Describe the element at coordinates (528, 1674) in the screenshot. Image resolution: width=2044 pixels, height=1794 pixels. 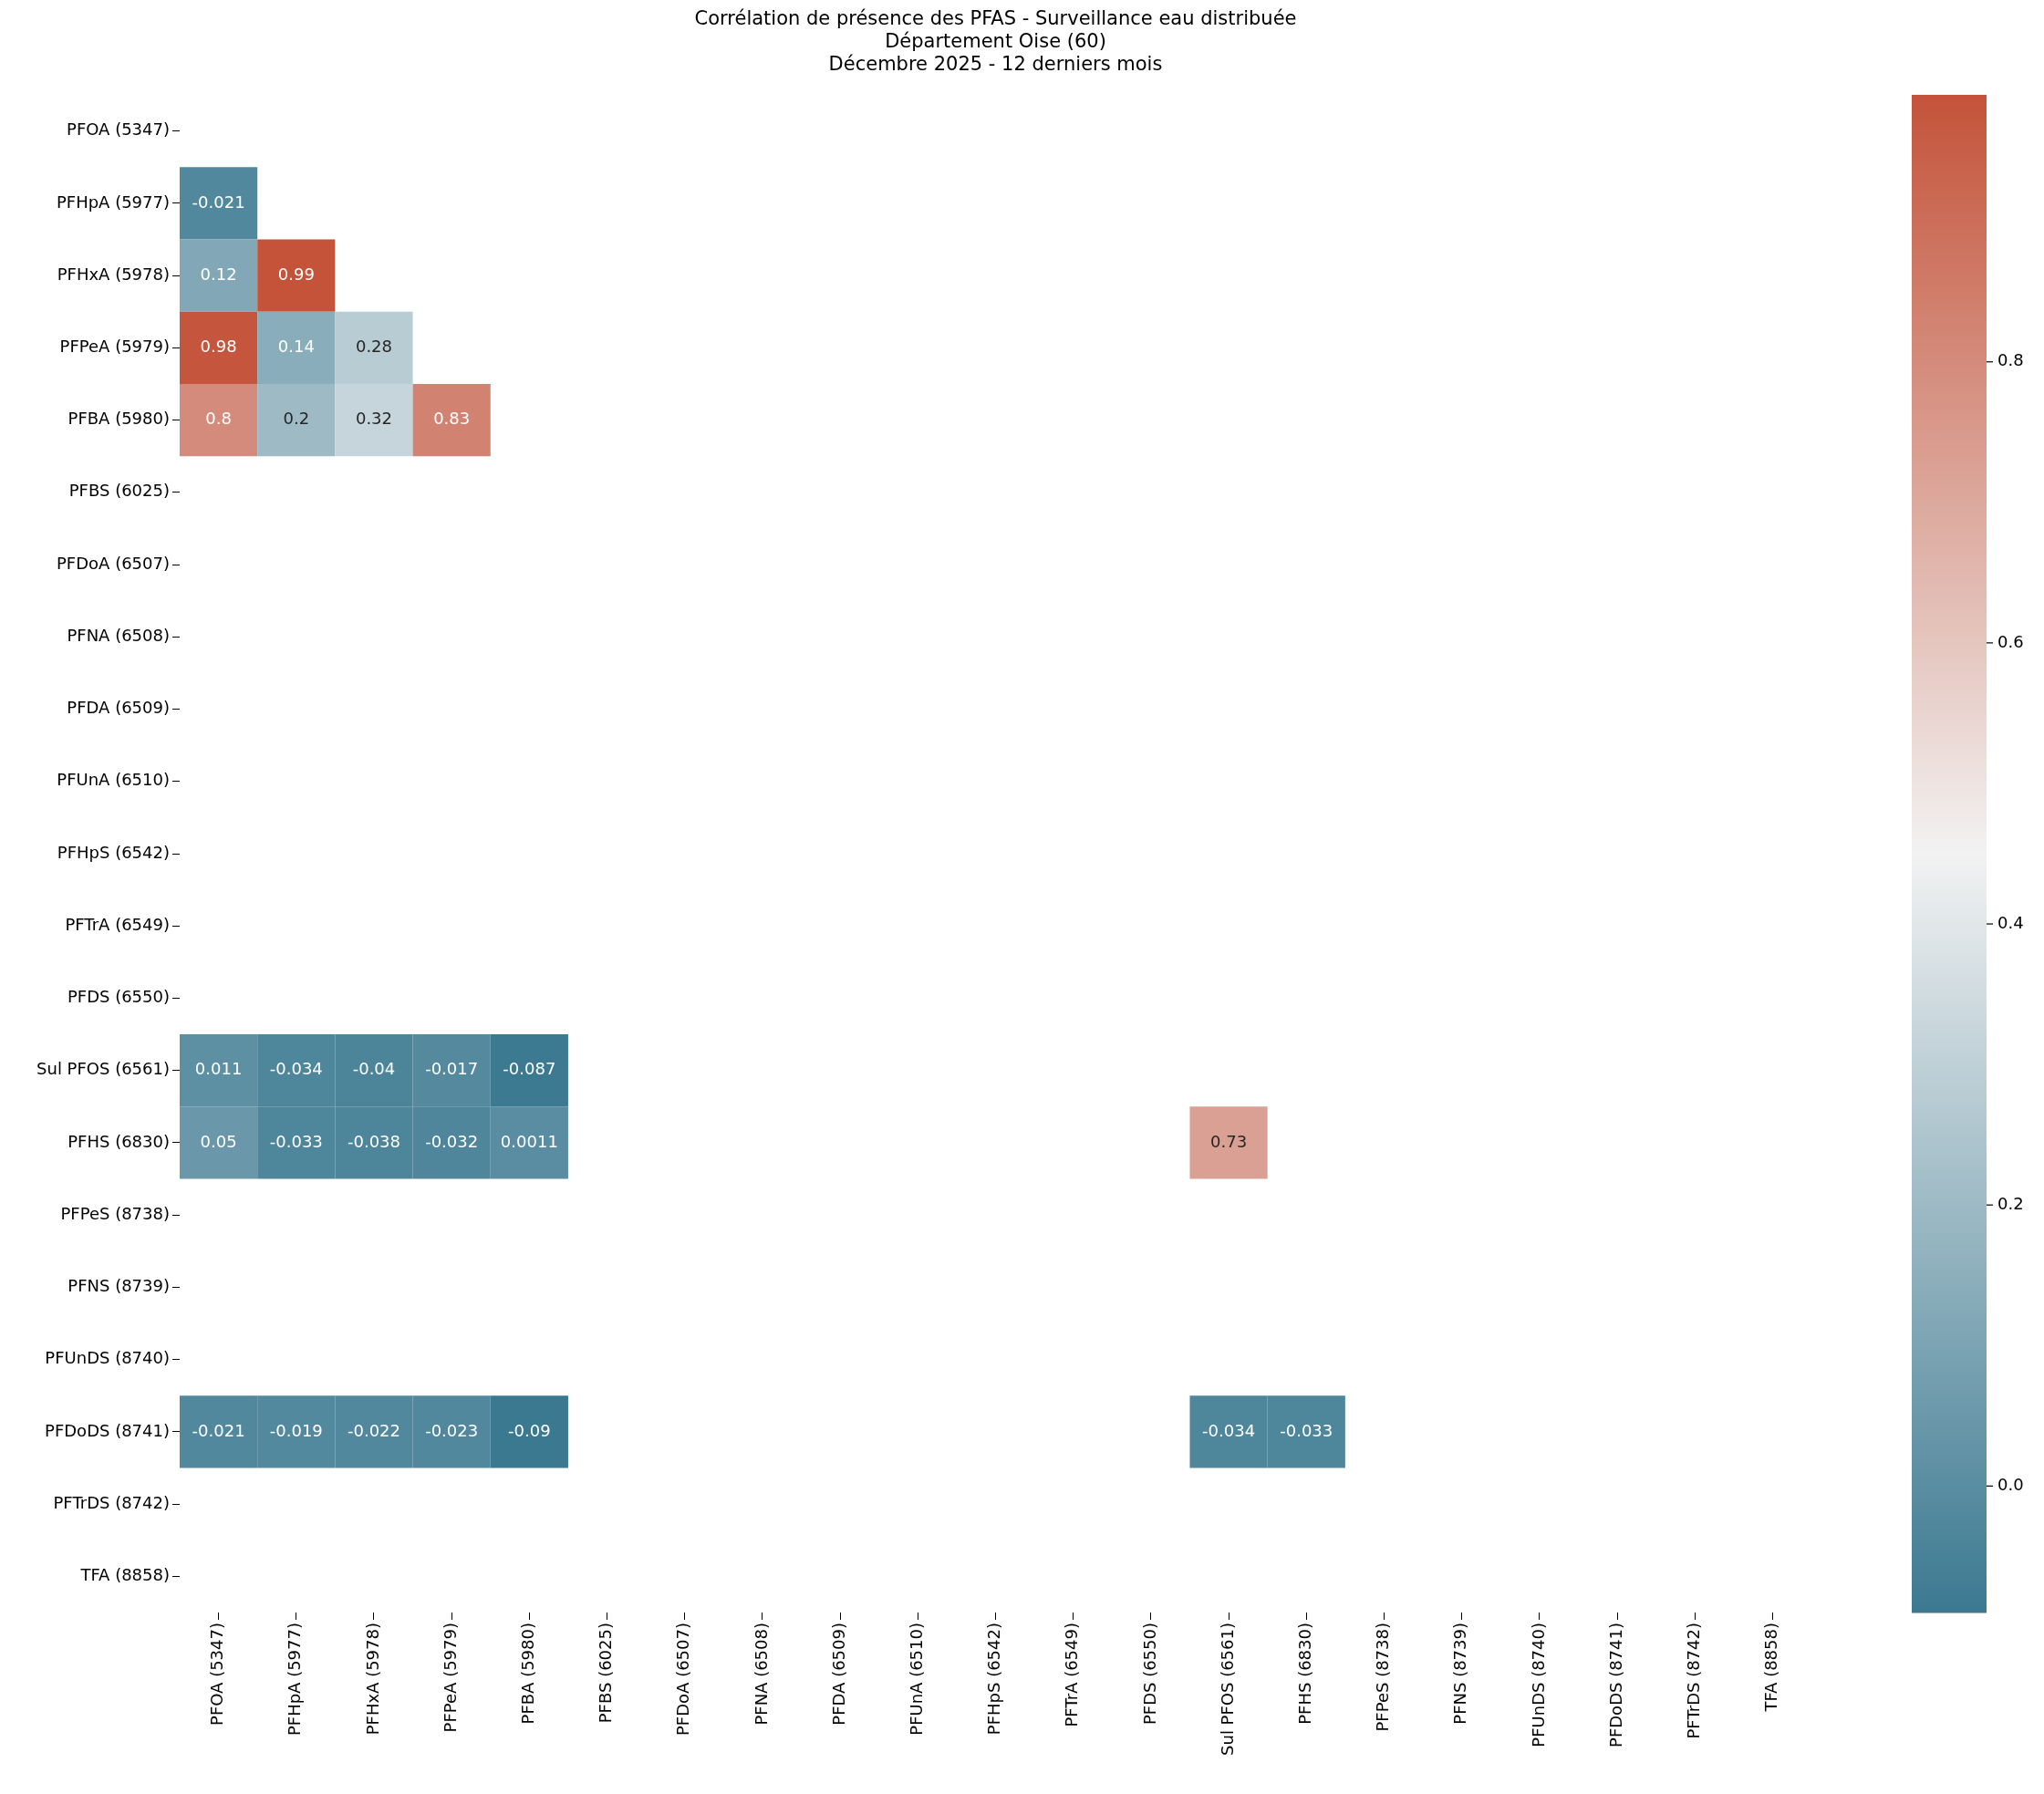
I see `x-tick-label: PFBA (5980)` at that location.